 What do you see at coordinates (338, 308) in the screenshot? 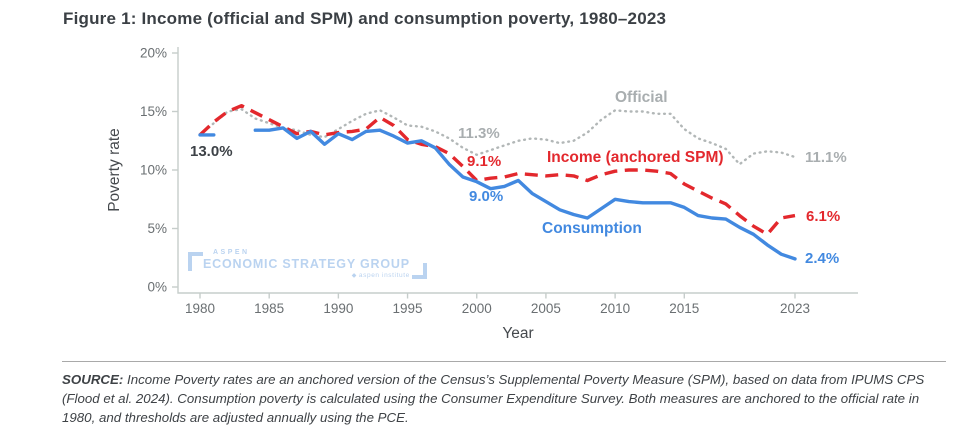
I see `x-tick-label: 1990` at bounding box center [338, 308].